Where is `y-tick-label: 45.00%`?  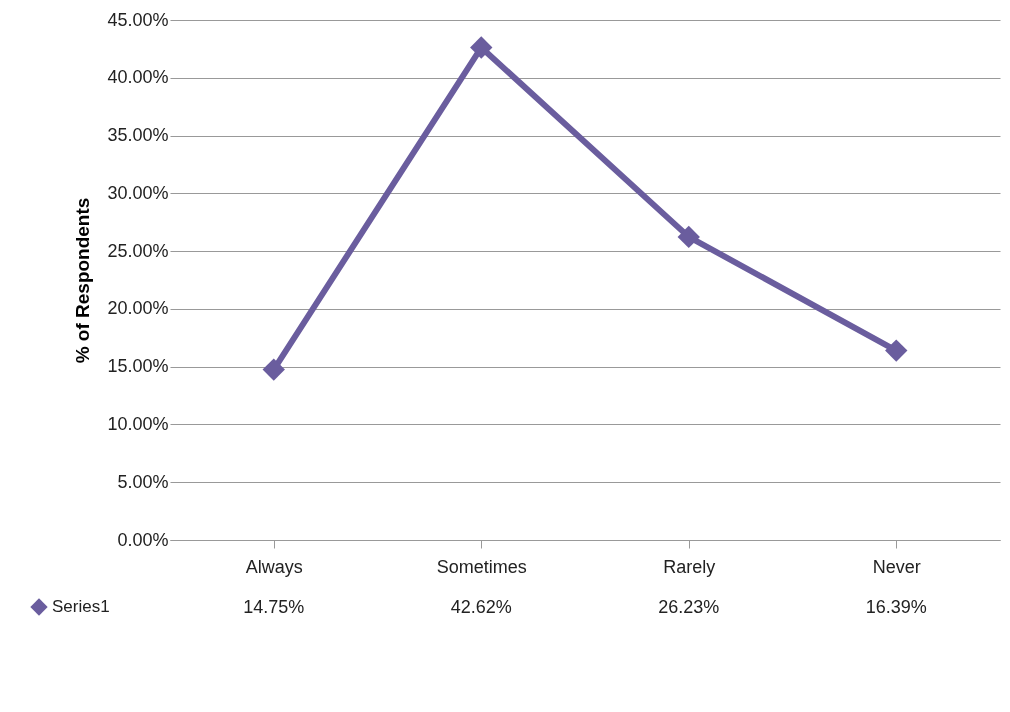
y-tick-label: 45.00% is located at coordinates (138, 19).